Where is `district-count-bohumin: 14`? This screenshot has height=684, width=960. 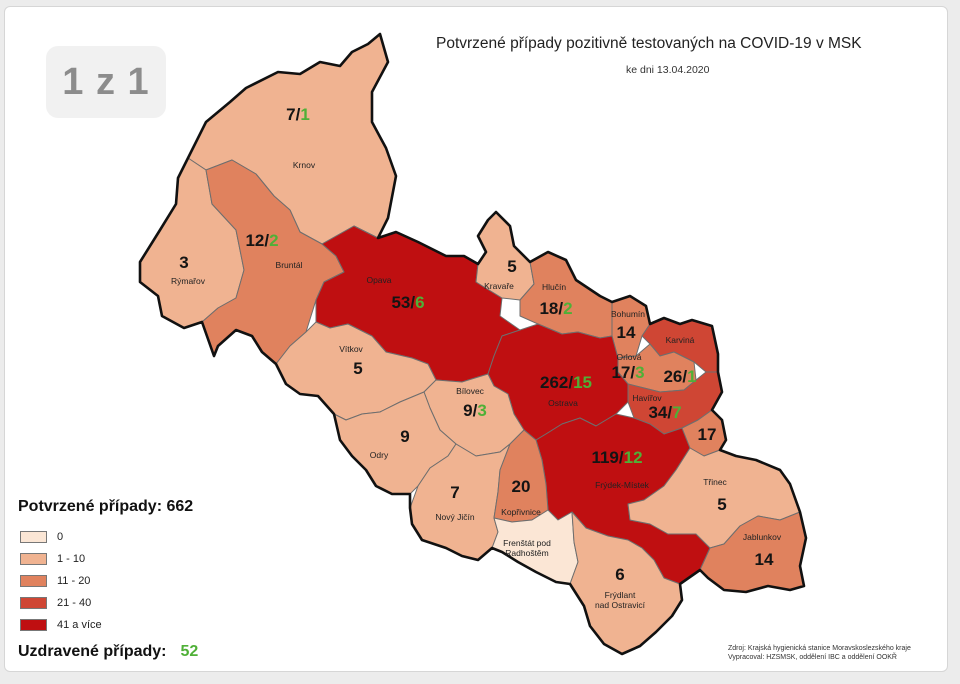 district-count-bohumin: 14 is located at coordinates (626, 332).